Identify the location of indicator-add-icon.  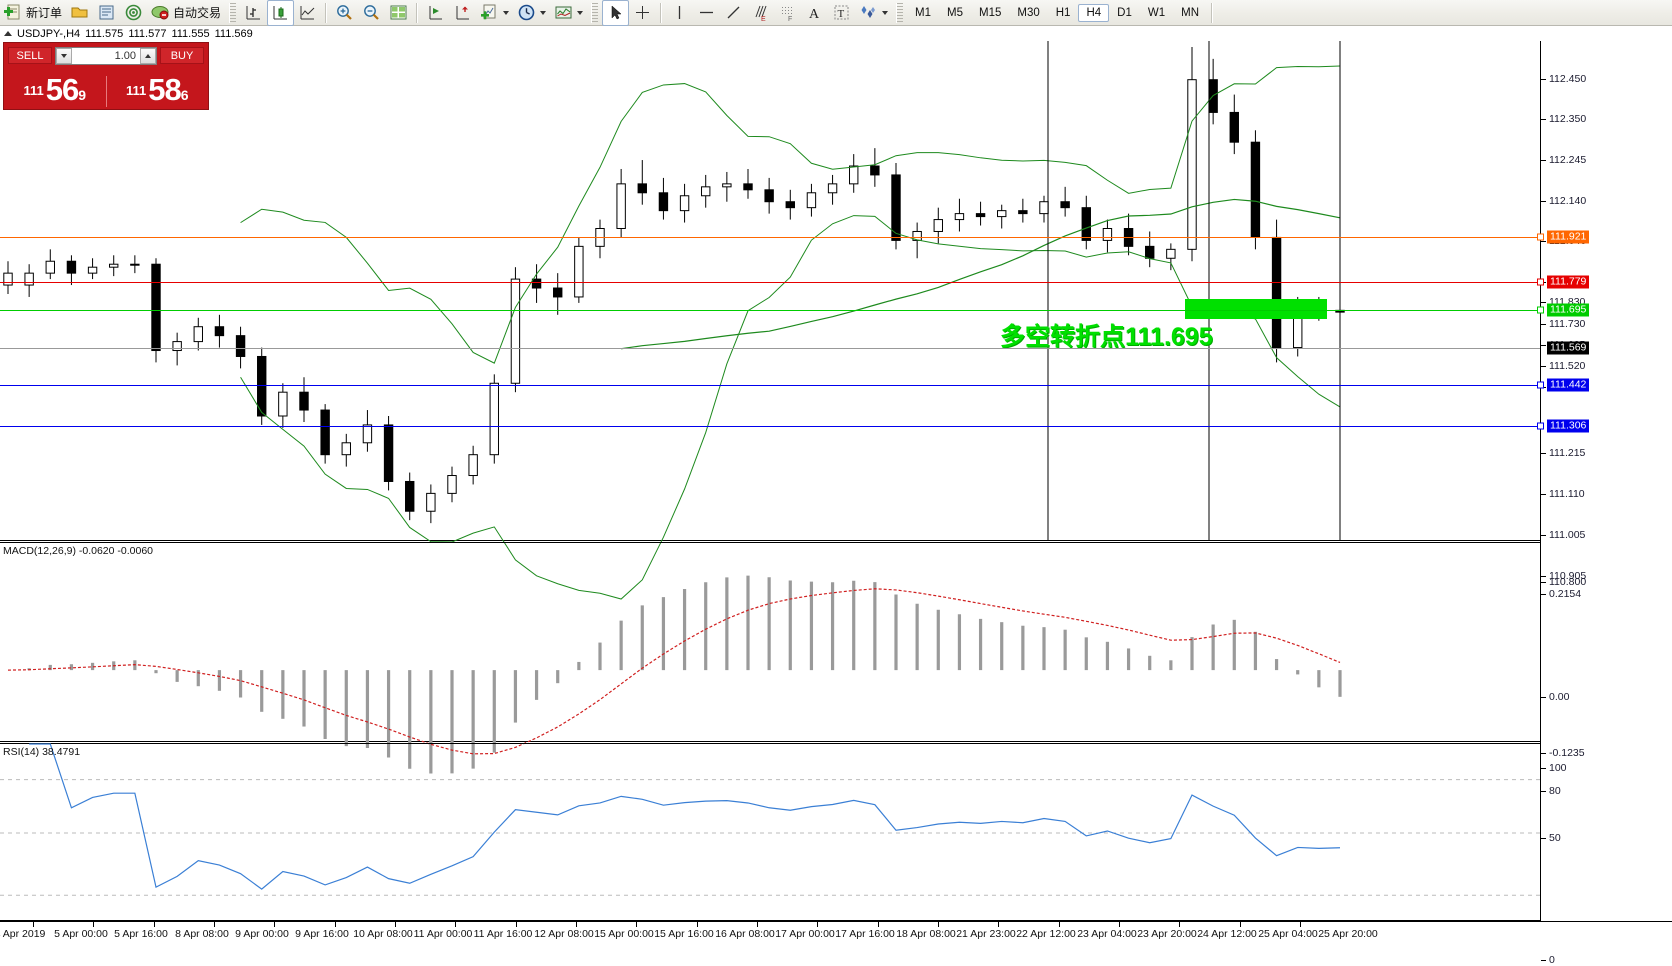
(488, 12).